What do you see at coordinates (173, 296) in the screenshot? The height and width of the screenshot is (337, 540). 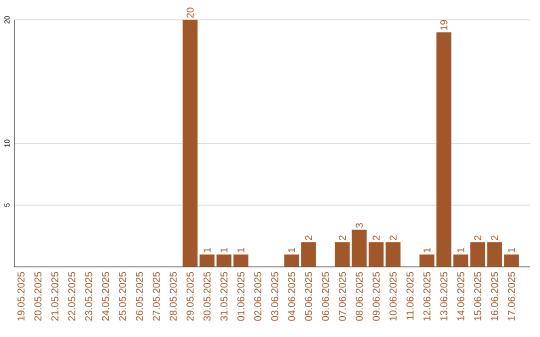 I see `x-tick-label: 28.05.2025` at bounding box center [173, 296].